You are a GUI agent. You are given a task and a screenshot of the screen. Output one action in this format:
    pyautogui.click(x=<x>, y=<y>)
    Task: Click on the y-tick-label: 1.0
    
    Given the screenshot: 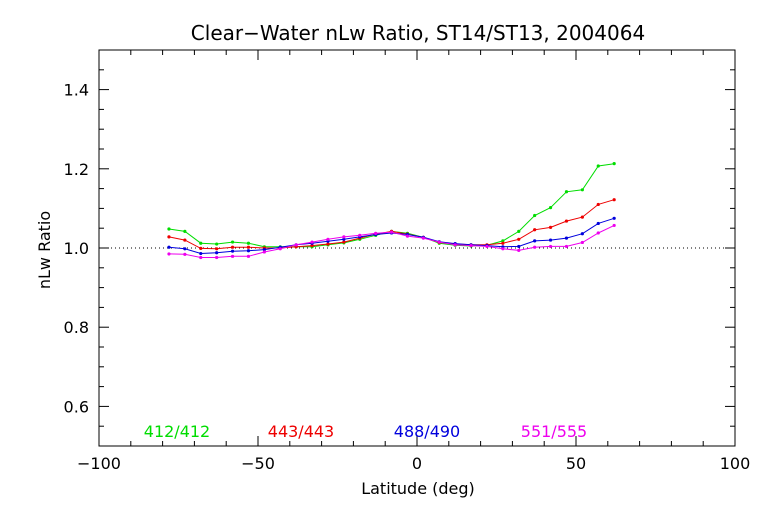 What is the action you would take?
    pyautogui.click(x=76, y=248)
    